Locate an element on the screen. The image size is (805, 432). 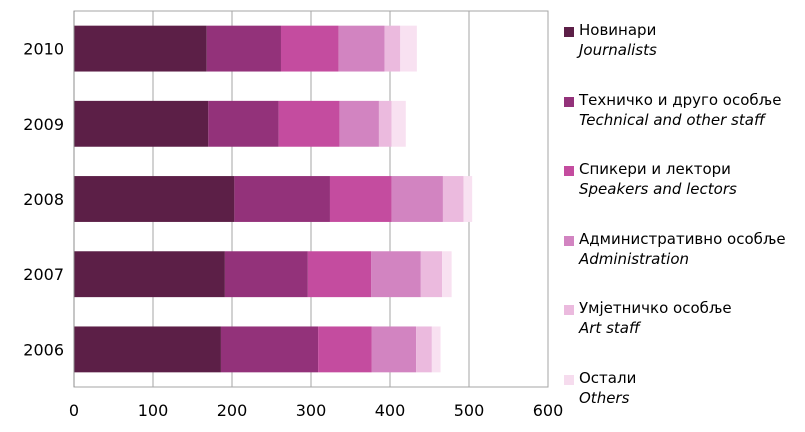
legend-label-english: Others is located at coordinates (604, 397).